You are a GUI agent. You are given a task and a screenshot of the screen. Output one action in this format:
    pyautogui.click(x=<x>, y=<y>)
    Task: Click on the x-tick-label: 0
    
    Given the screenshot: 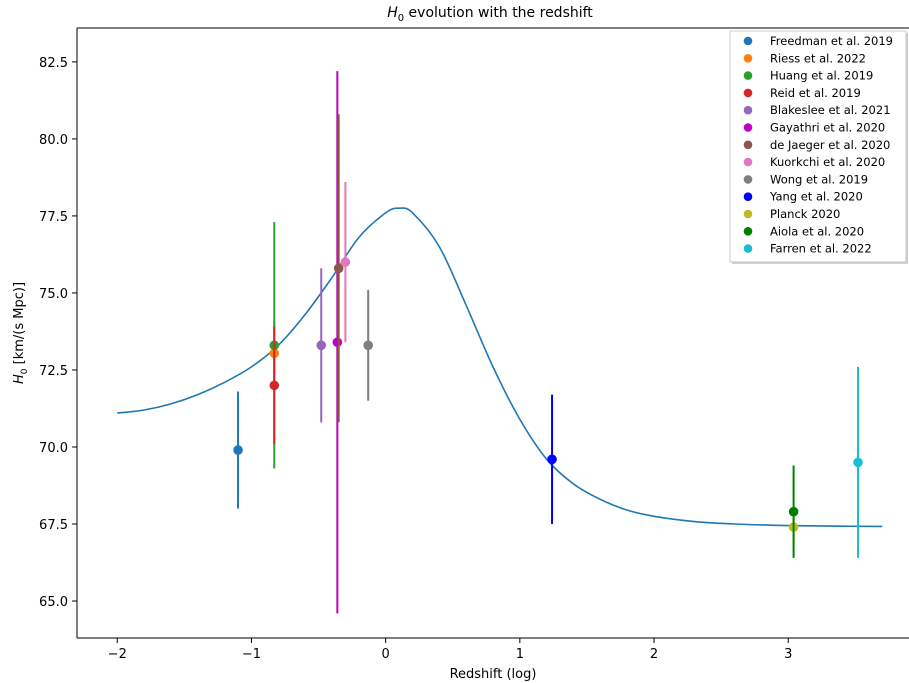 What is the action you would take?
    pyautogui.click(x=386, y=654)
    